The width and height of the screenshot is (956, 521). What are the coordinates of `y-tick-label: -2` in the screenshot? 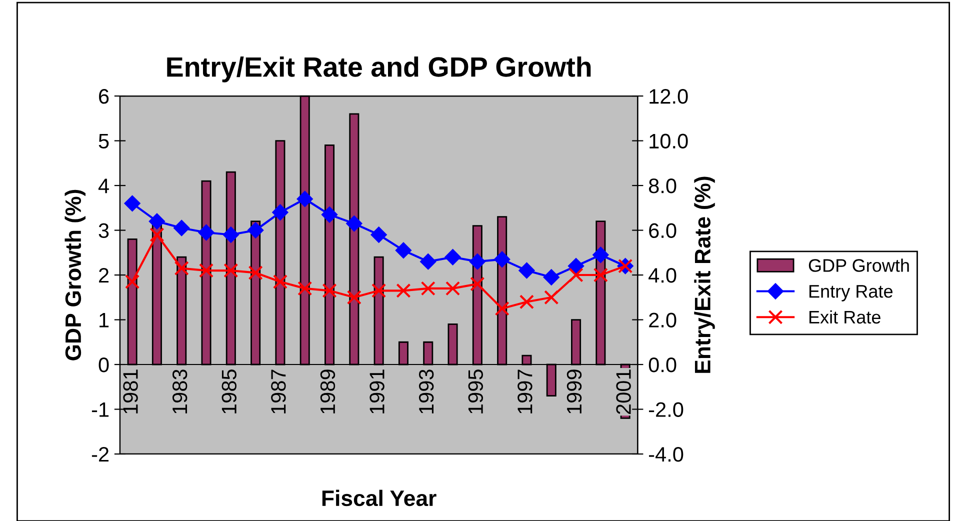 It's located at (100, 454).